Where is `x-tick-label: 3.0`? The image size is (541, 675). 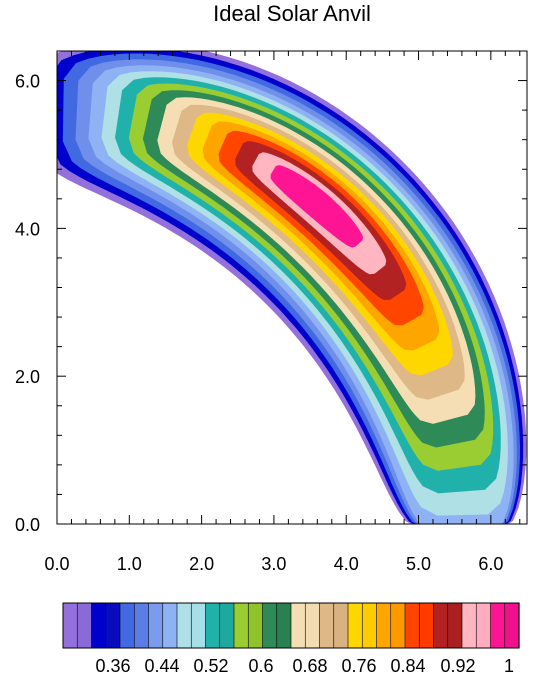 x-tick-label: 3.0 is located at coordinates (273, 564).